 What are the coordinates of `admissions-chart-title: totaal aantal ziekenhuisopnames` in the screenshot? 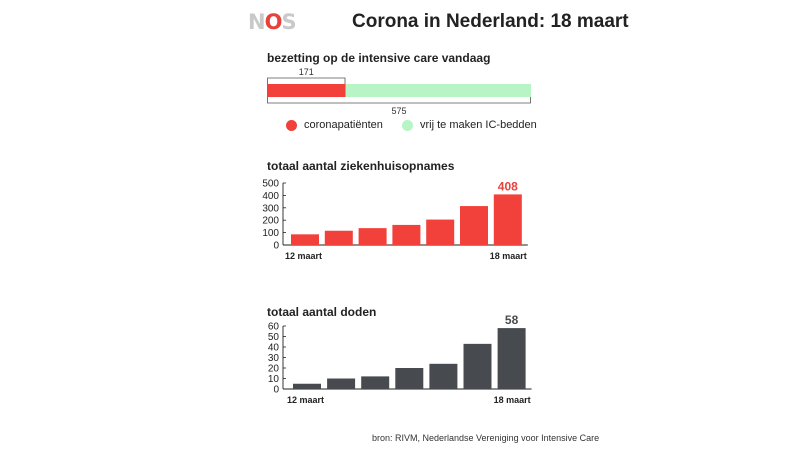 It's located at (361, 166).